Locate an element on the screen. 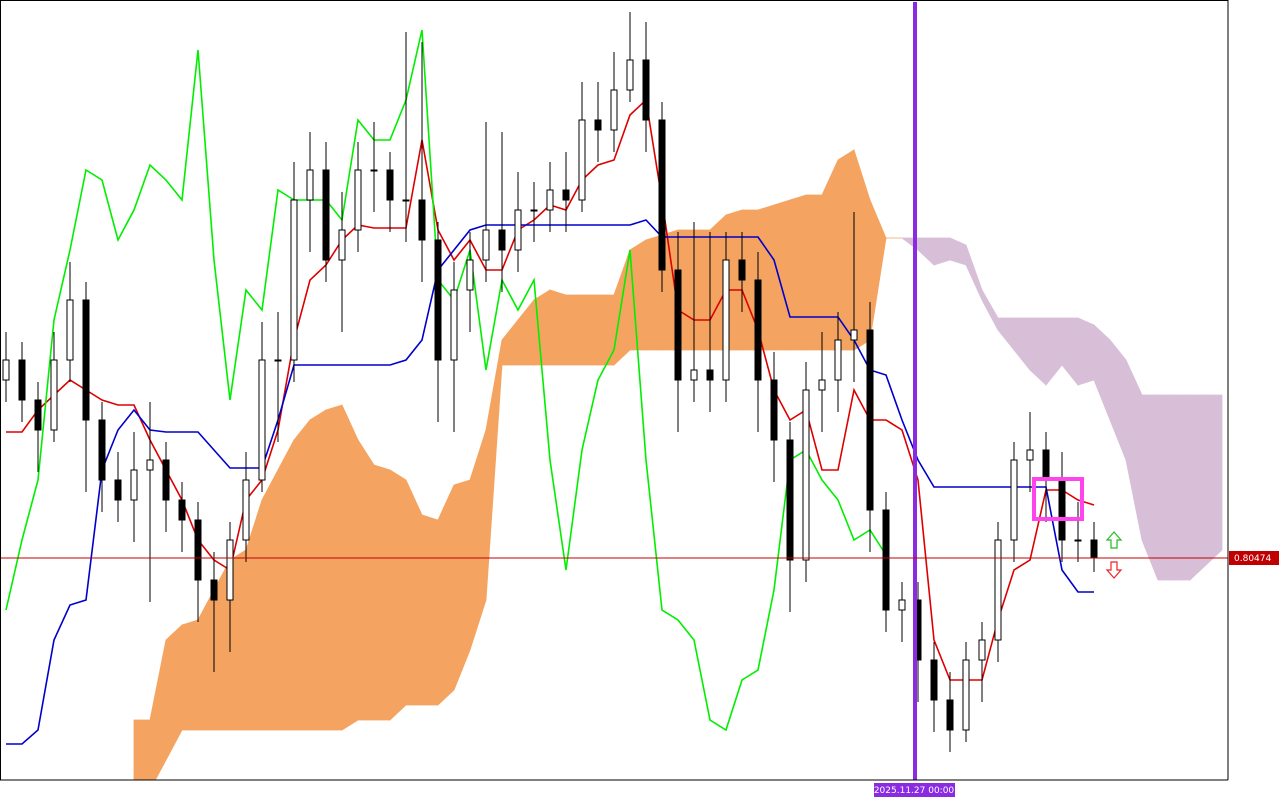 This screenshot has width=1280, height=800. time-marker-label: 2025.11.27 00:00 is located at coordinates (914, 791).